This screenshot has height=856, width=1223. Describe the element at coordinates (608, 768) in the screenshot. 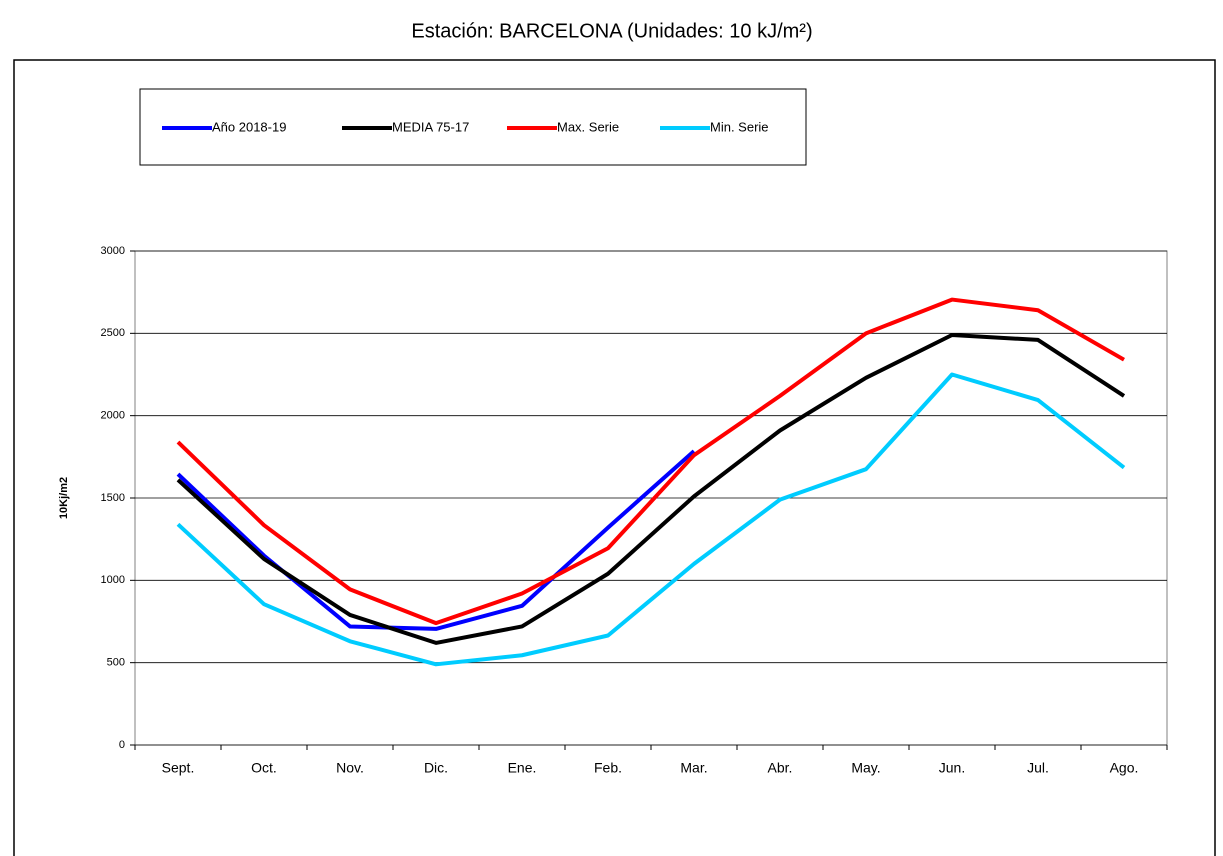

I see `x-tick-label: Feb.` at that location.